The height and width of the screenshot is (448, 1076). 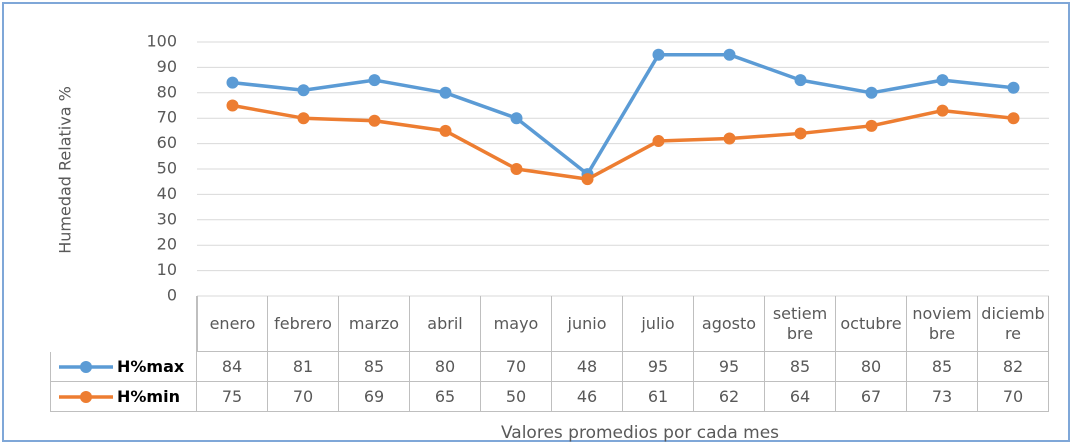 What do you see at coordinates (65, 170) in the screenshot?
I see `y-axis-label: Humedad Relativa %` at bounding box center [65, 170].